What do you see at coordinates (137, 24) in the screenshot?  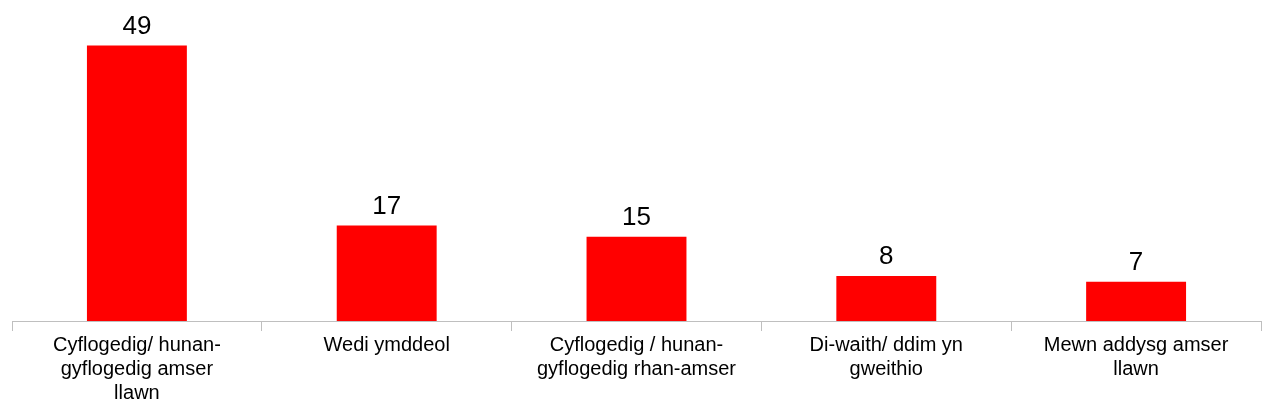 I see `data-label: 49` at bounding box center [137, 24].